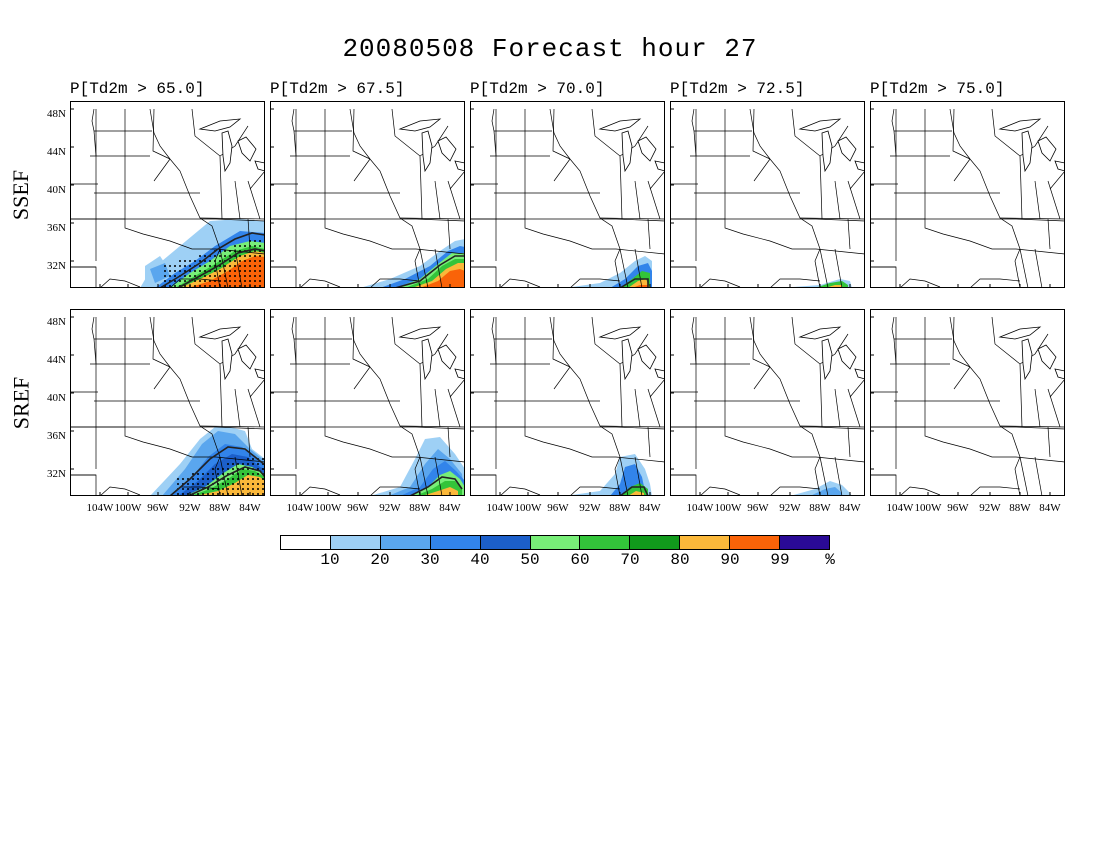 This screenshot has width=1100, height=850. I want to click on column-title-2: P[Td2m > 67.5], so click(337, 89).